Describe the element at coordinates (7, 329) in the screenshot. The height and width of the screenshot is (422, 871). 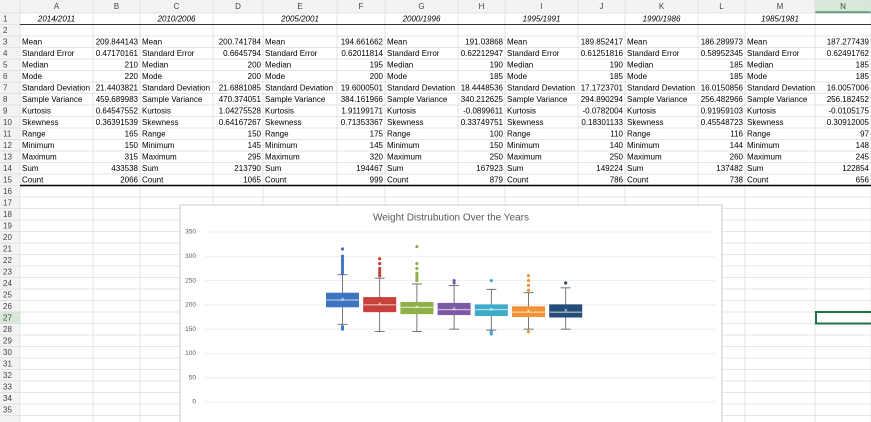
I see `row-header: 28` at that location.